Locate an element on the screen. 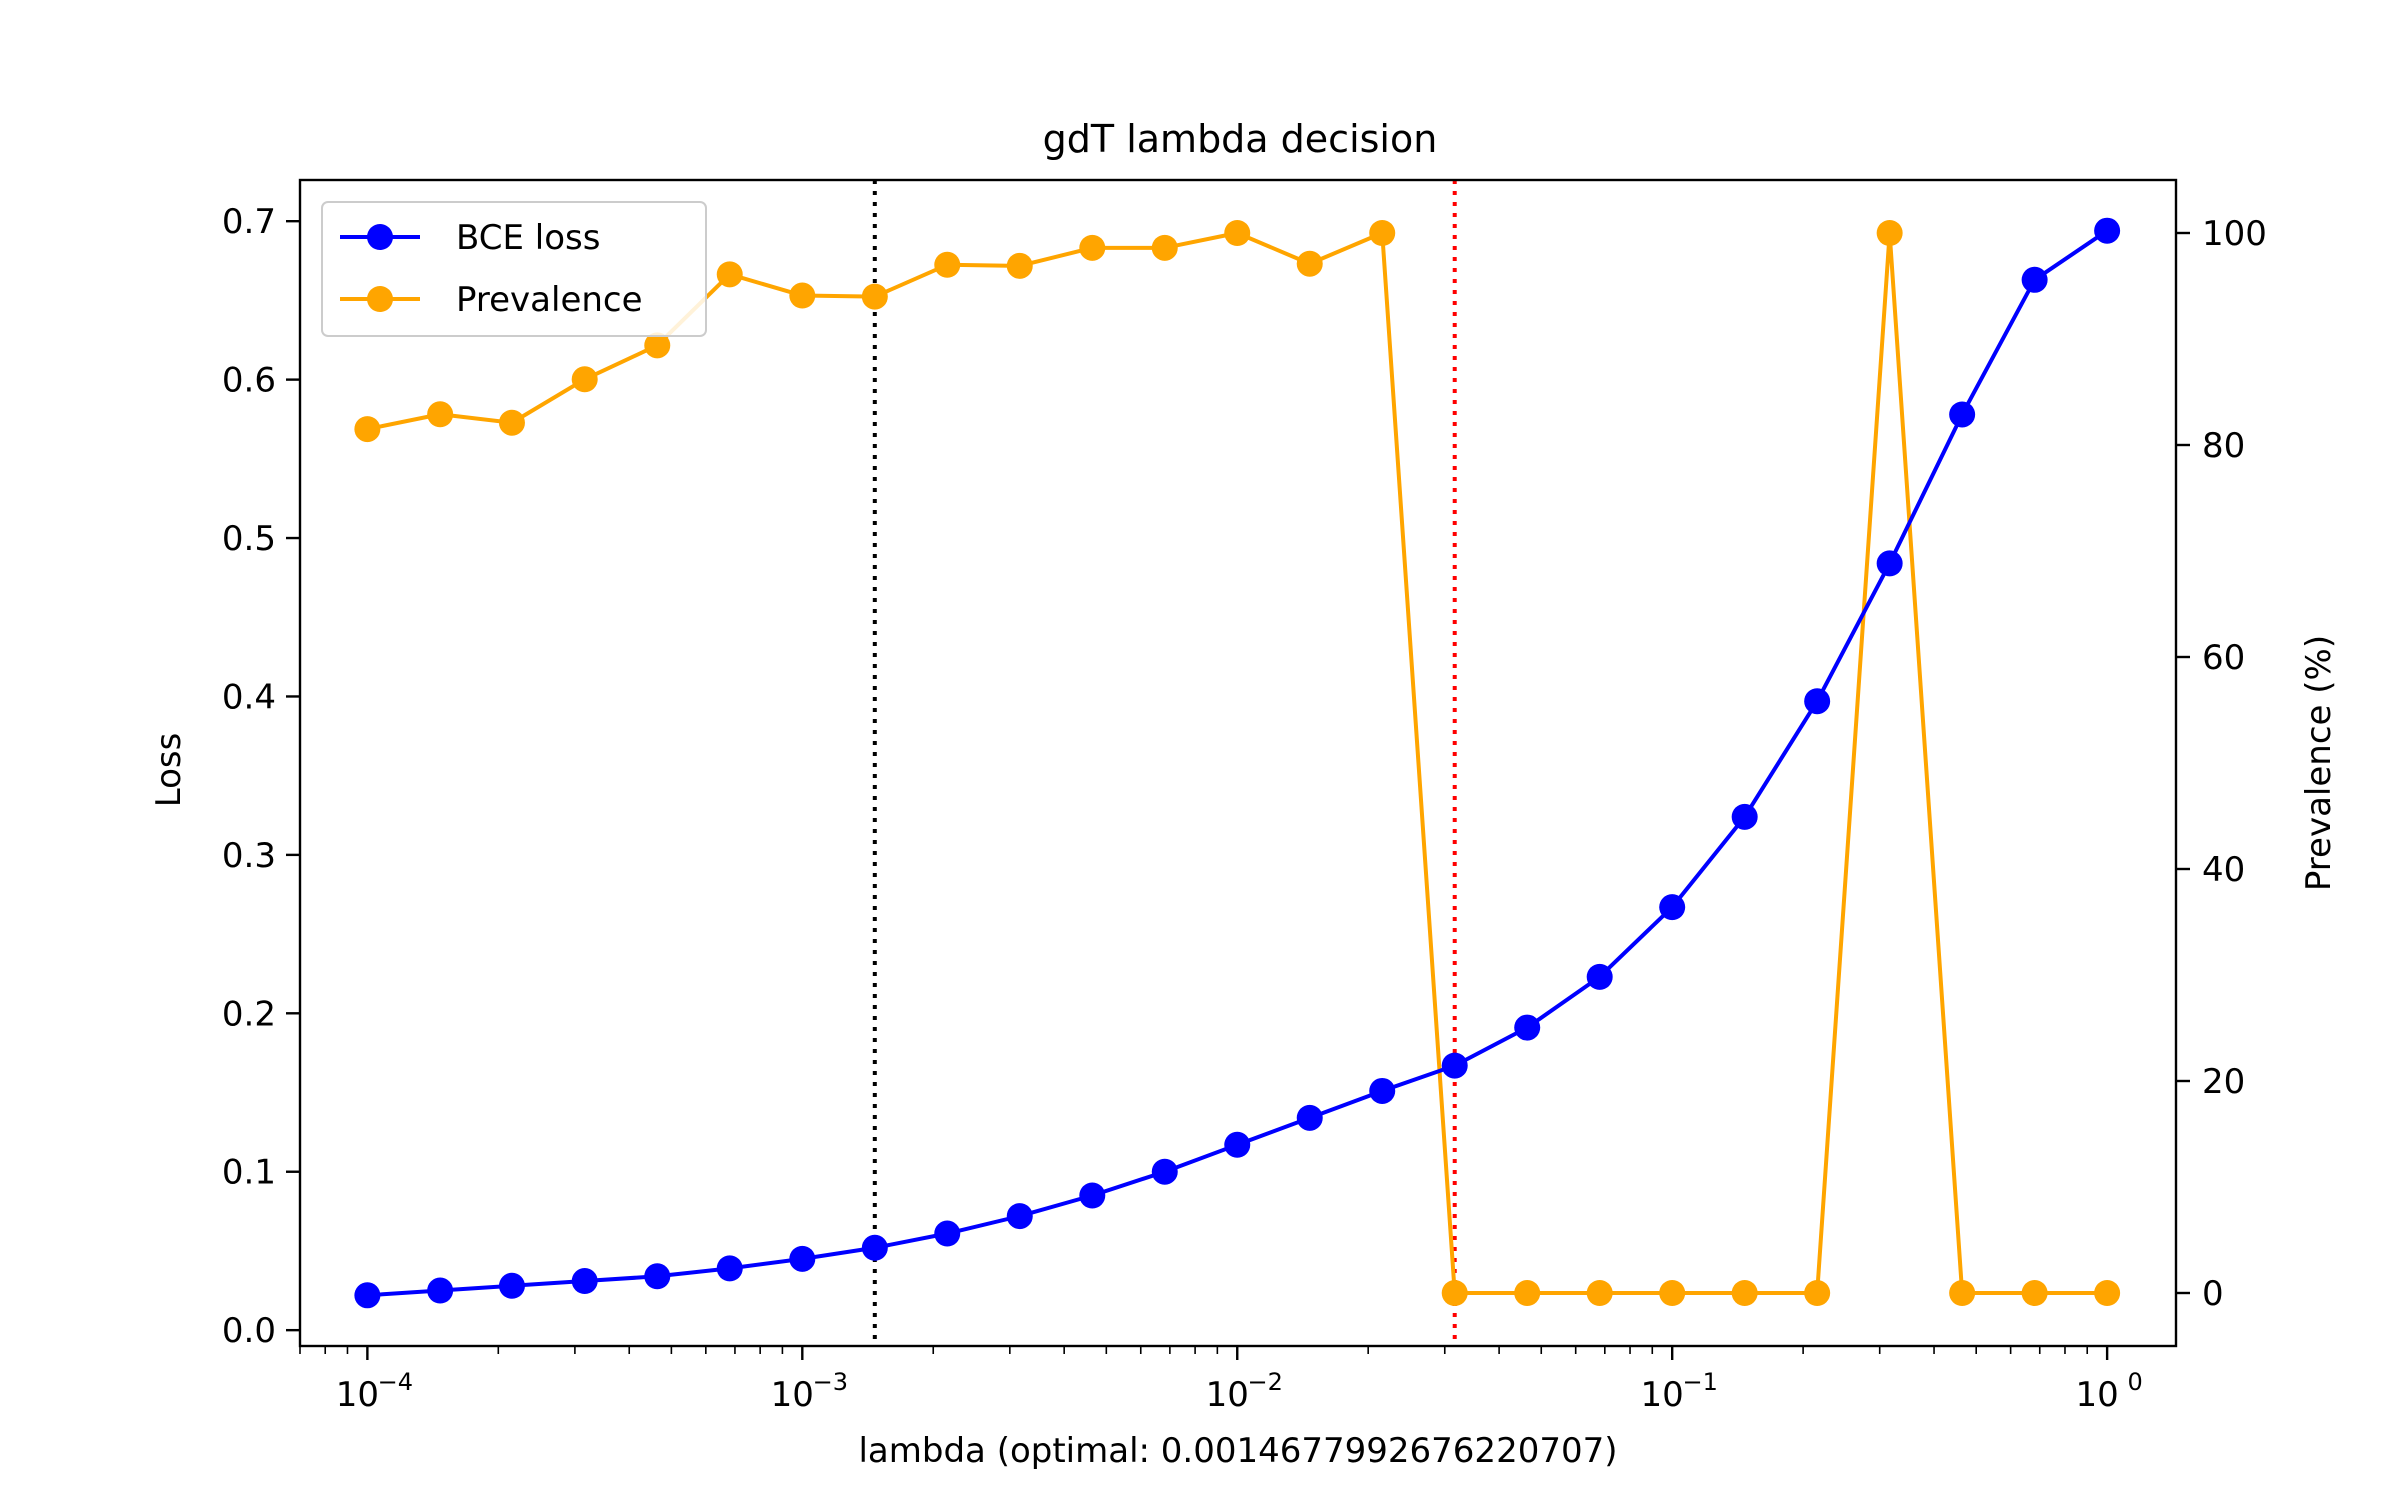 The image size is (2400, 1500). y-axis: 0.0 0.1 0.2 0.3 0.4 0.5 0.6 0.7 is located at coordinates (261, 776).